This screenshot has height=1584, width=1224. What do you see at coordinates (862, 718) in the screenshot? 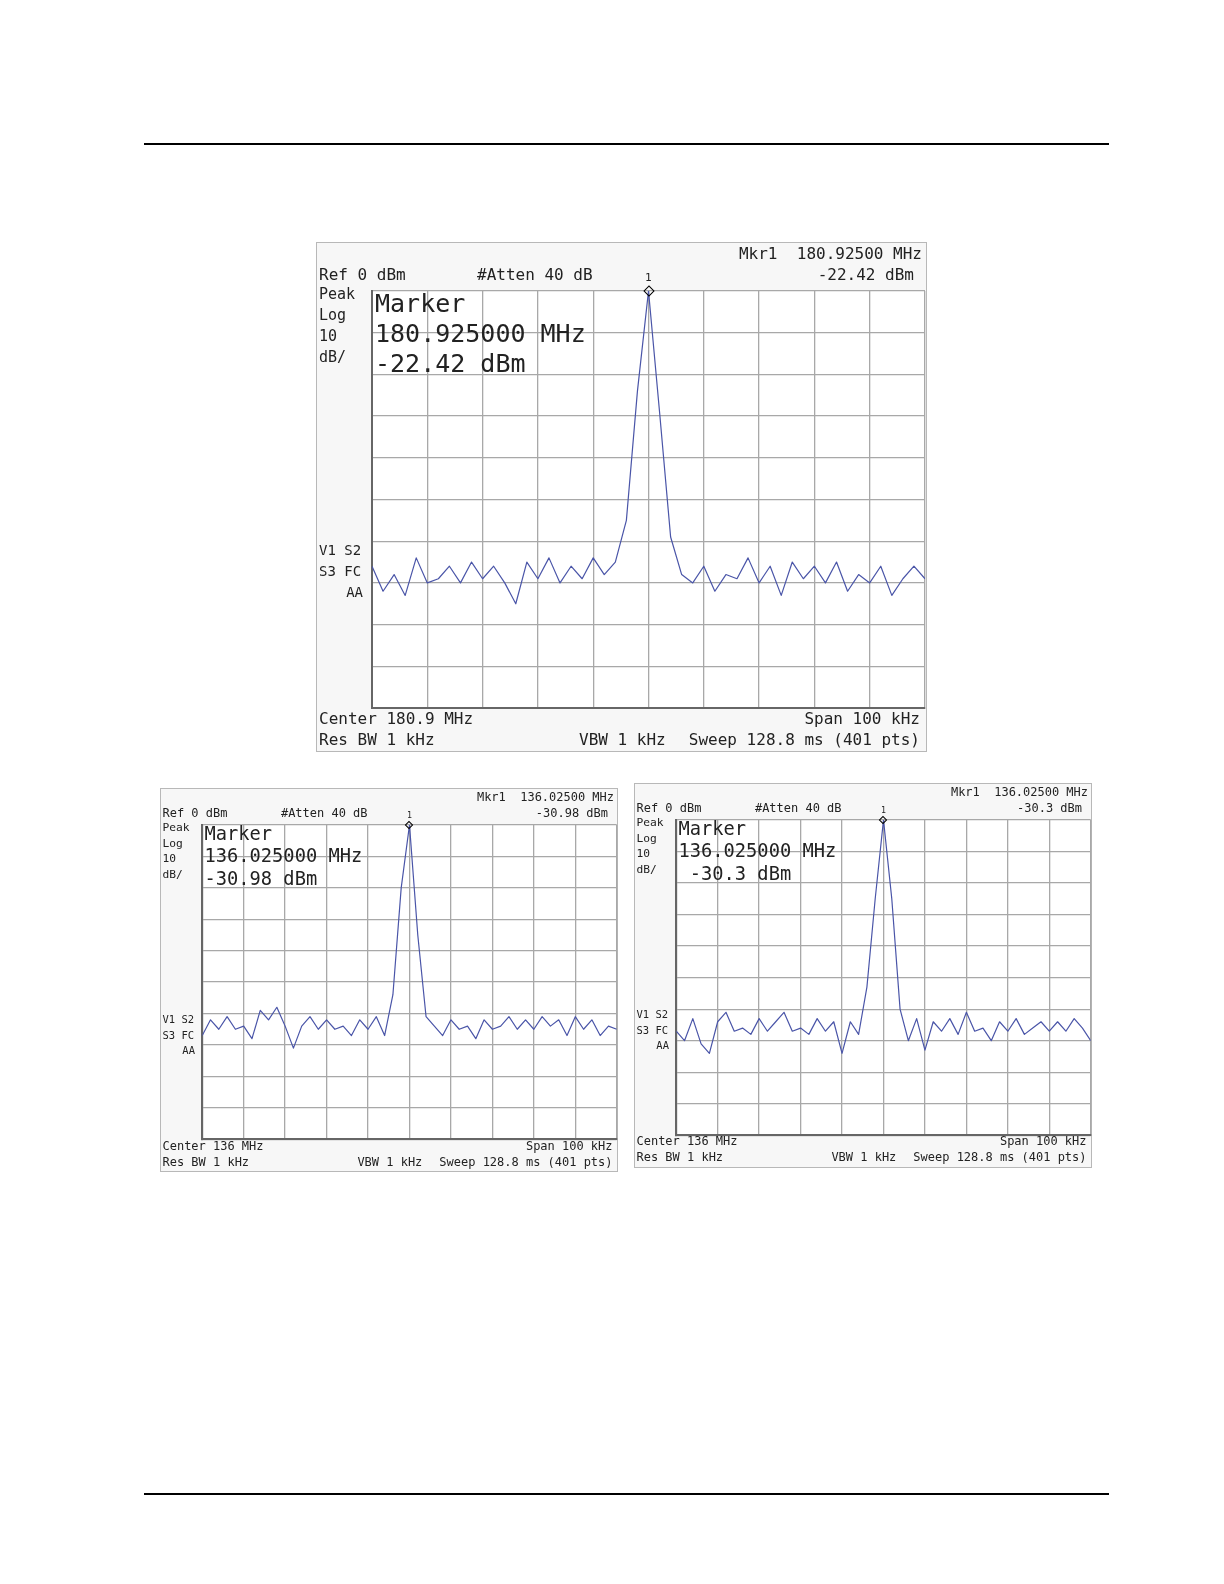
I see `text: Span 100 kHz` at bounding box center [862, 718].